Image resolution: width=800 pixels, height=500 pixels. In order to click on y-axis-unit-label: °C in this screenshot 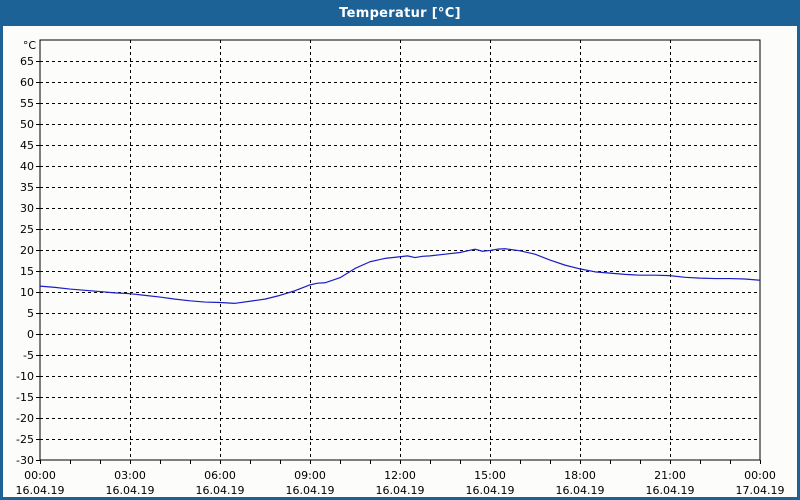, I will do `click(30, 45)`.